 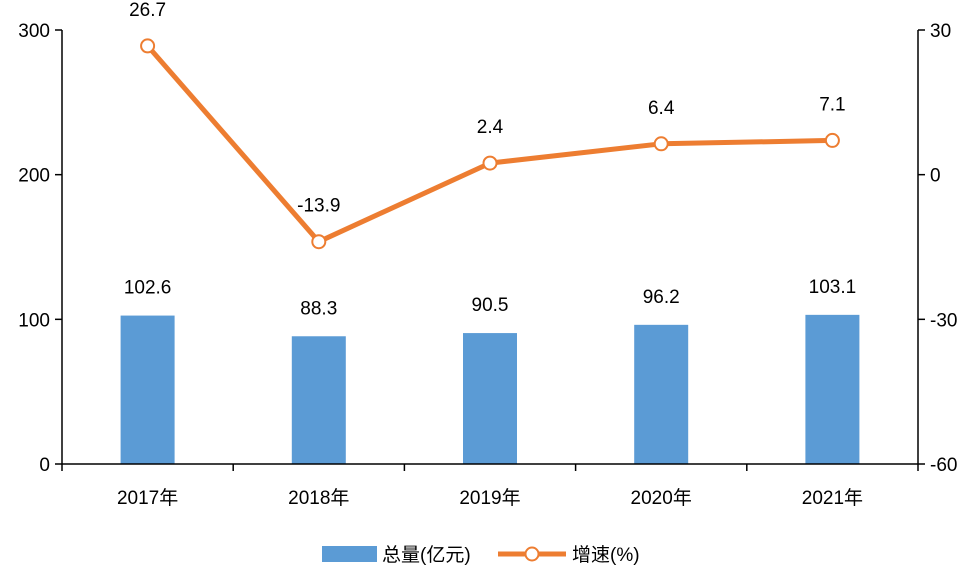 I want to click on right-tick-label: -30, so click(x=943, y=320).